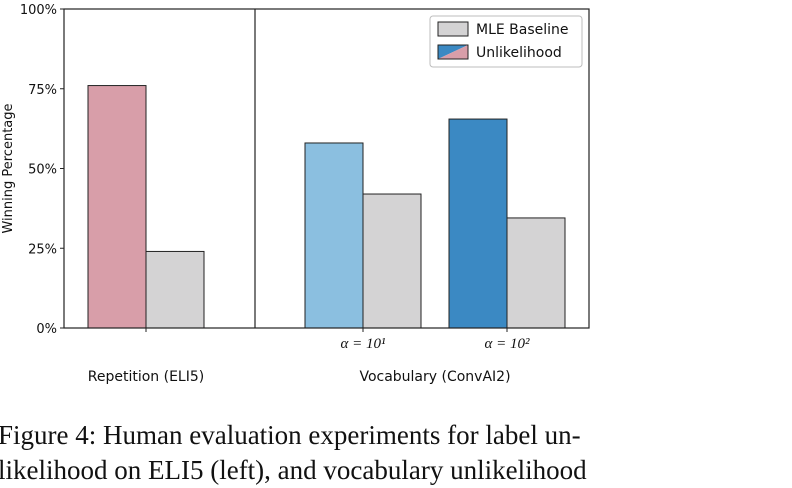  I want to click on legend-label-mle: MLE Baseline, so click(522, 30).